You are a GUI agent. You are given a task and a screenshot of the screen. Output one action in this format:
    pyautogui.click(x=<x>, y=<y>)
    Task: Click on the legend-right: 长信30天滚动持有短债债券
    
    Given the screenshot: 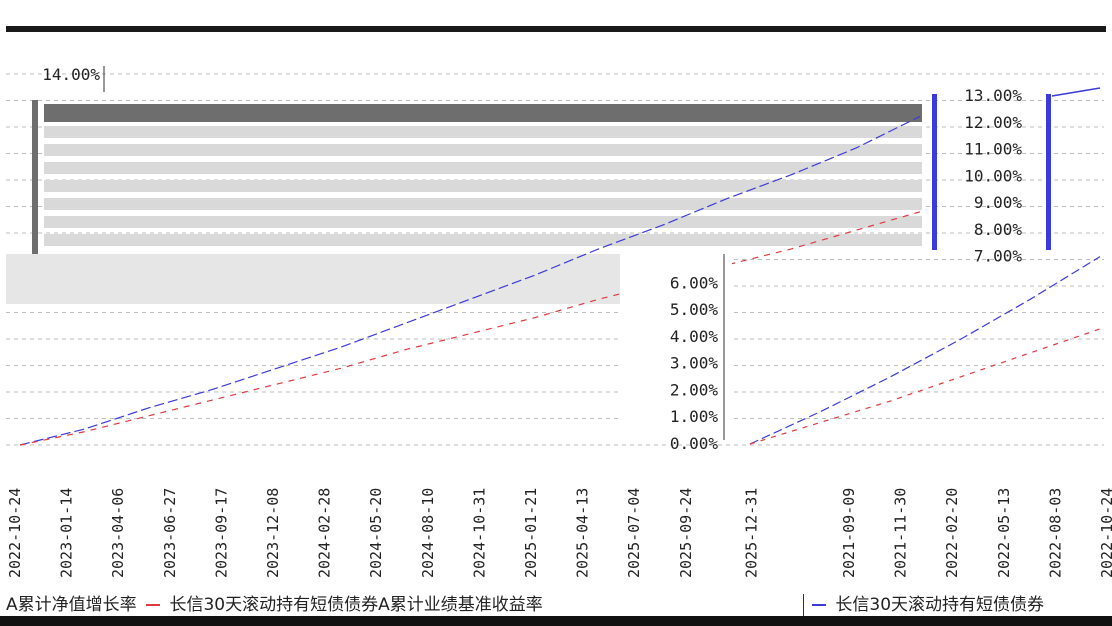 What is the action you would take?
    pyautogui.click(x=957, y=605)
    